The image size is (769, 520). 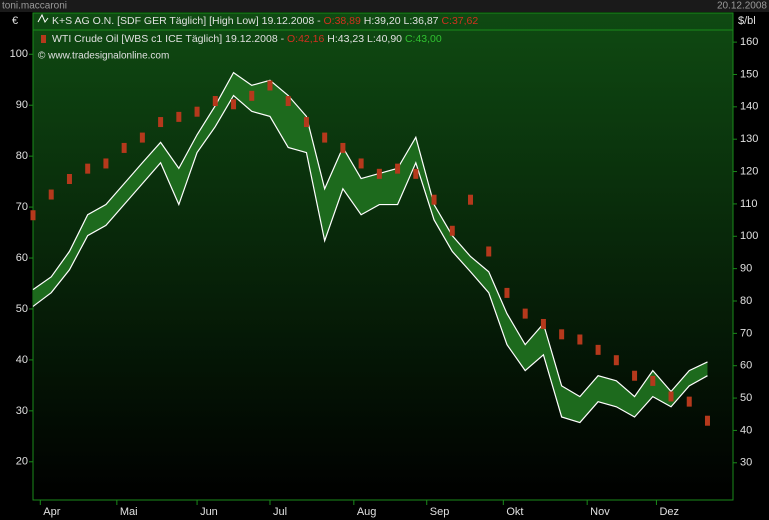 I want to click on y-tick-label: 20, so click(x=22, y=462).